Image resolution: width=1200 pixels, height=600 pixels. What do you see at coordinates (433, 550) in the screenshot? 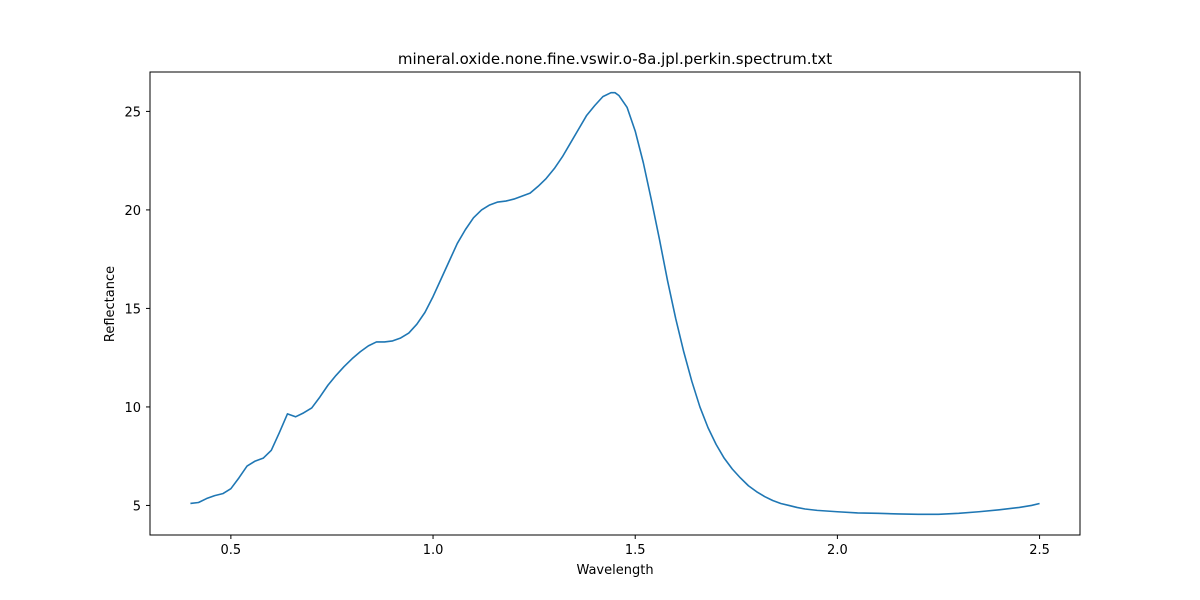
I see `x-tick-label: 1.0` at bounding box center [433, 550].